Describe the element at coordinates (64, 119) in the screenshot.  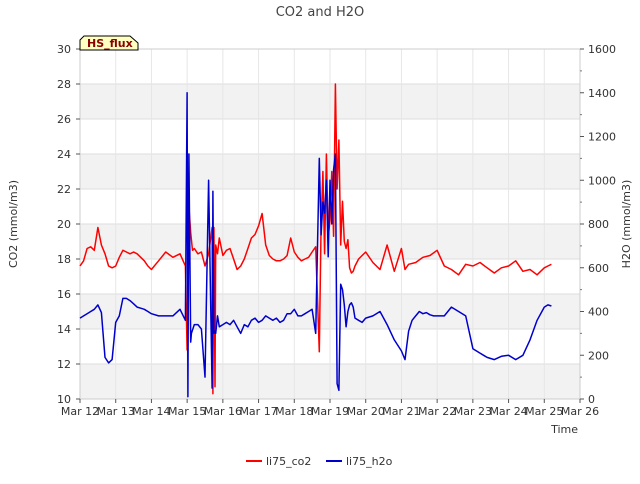
I see `y-tick-label: 26` at that location.